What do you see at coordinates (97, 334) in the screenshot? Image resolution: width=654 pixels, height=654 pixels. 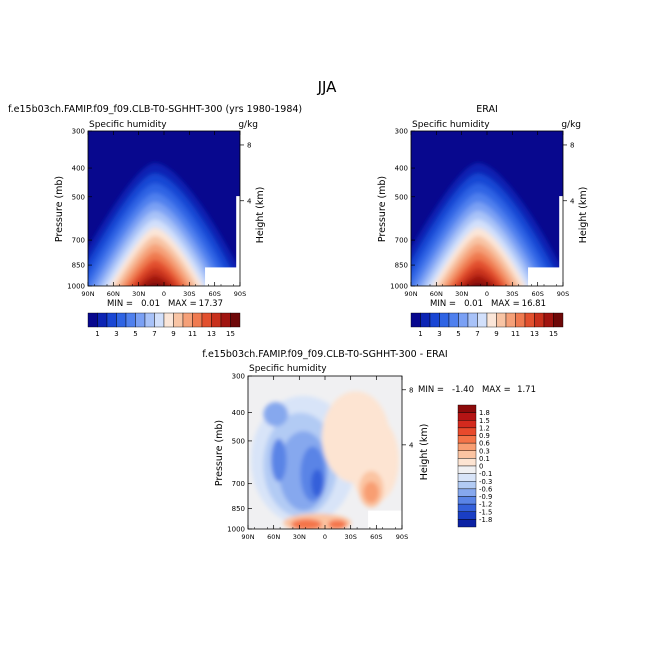 I see `colorbar-label: 1` at bounding box center [97, 334].